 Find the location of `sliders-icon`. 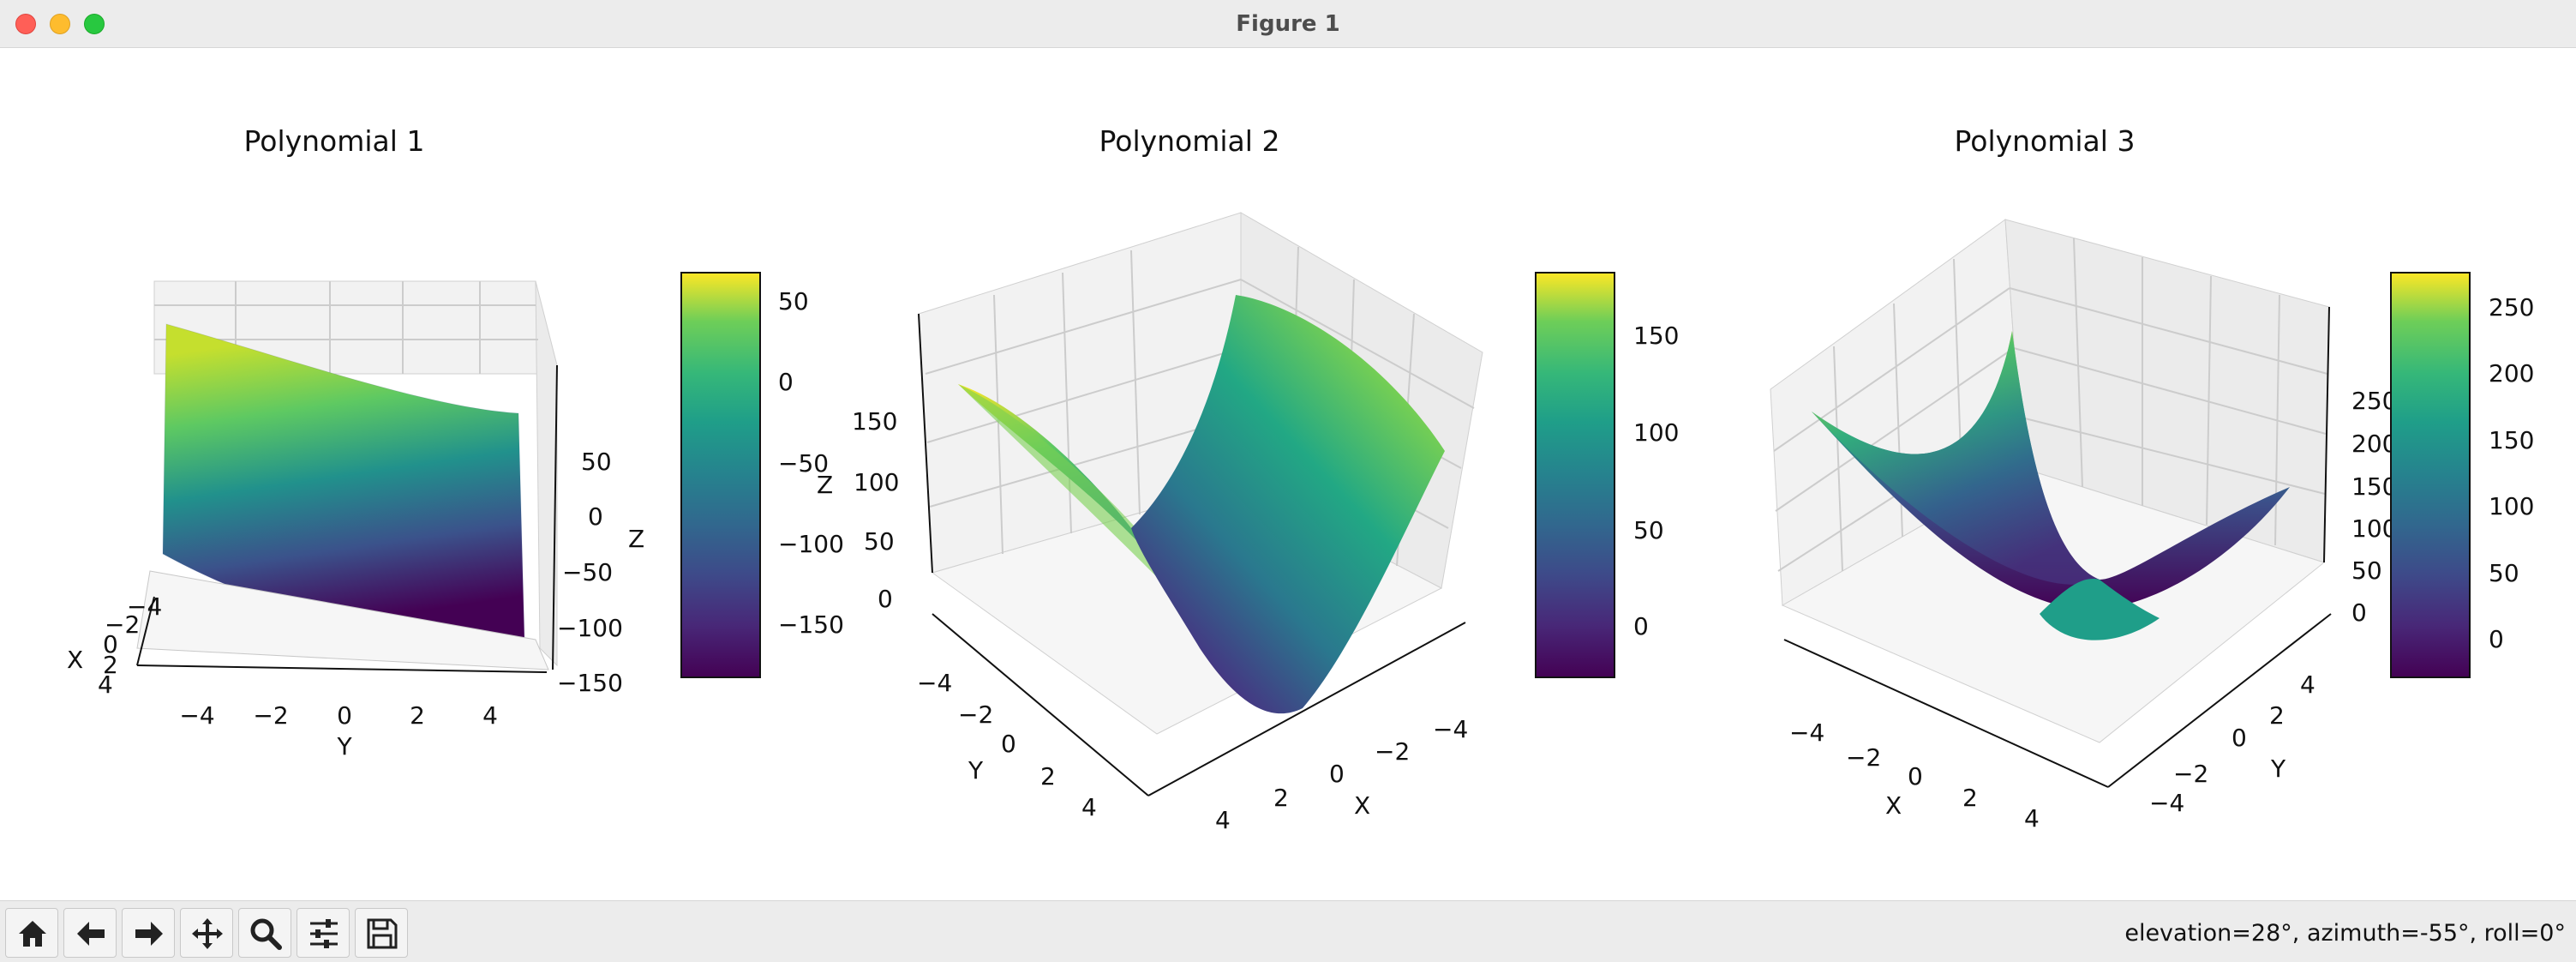

sliders-icon is located at coordinates (324, 934).